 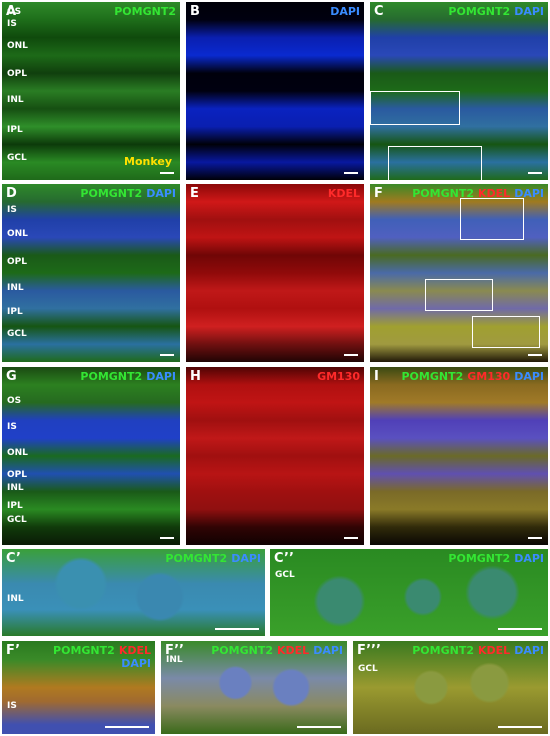 I want to click on panel-letter: F’, so click(x=13, y=650).